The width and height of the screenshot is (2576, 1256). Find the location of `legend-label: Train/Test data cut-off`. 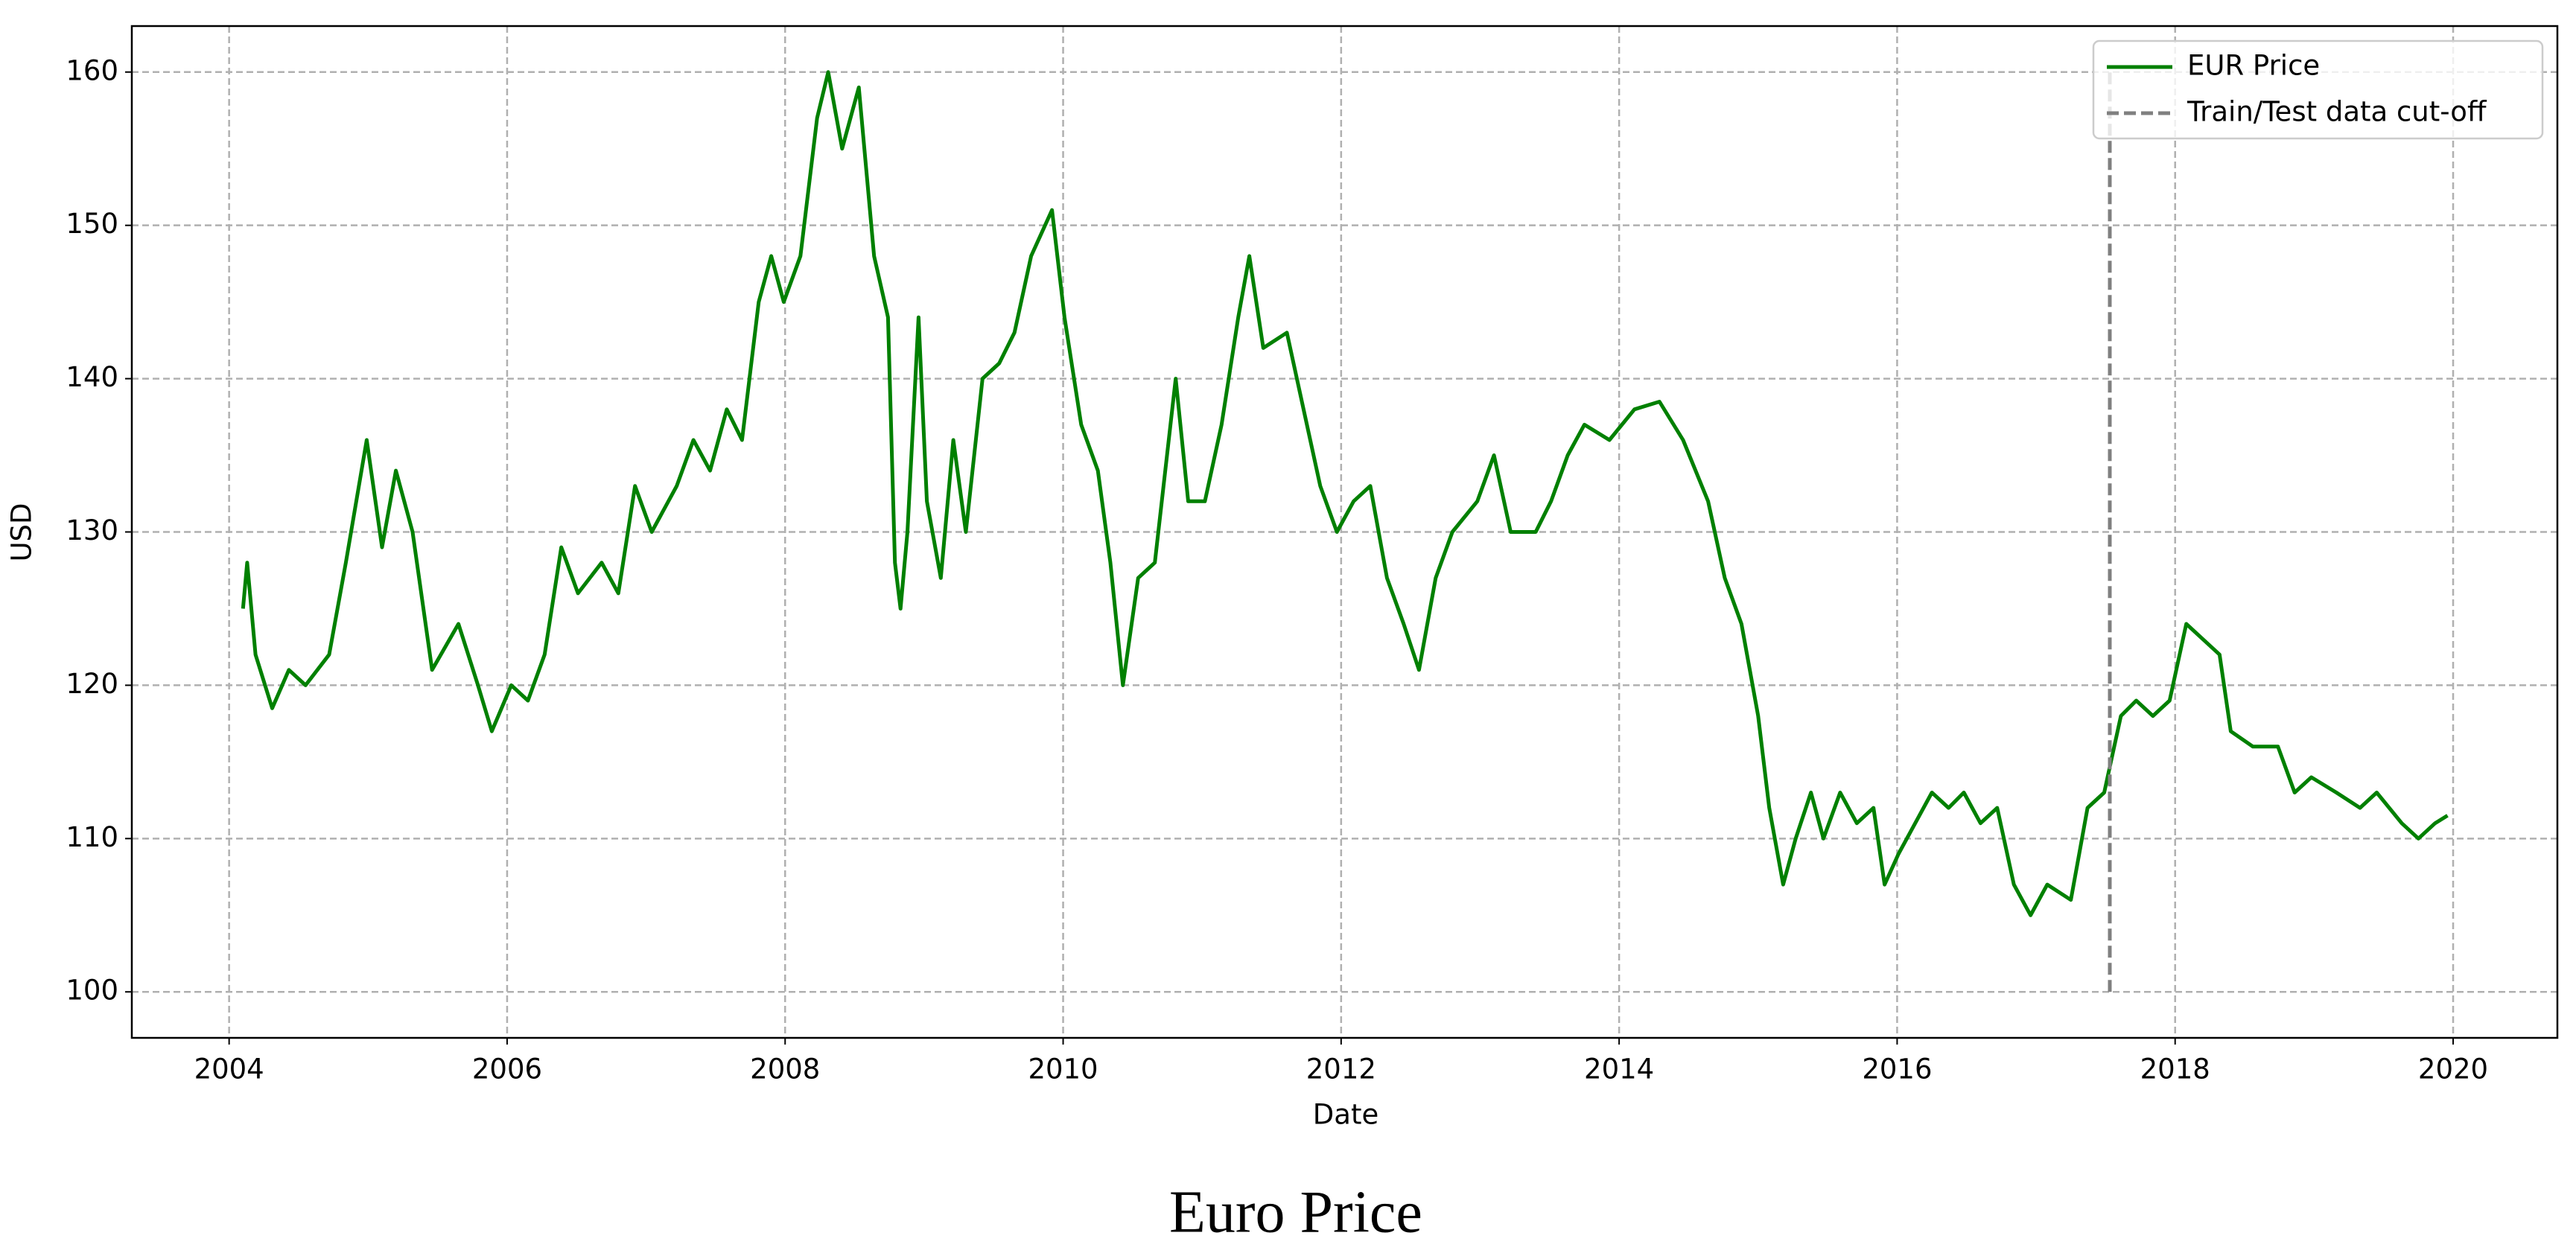

legend-label: Train/Test data cut-off is located at coordinates (2337, 112).